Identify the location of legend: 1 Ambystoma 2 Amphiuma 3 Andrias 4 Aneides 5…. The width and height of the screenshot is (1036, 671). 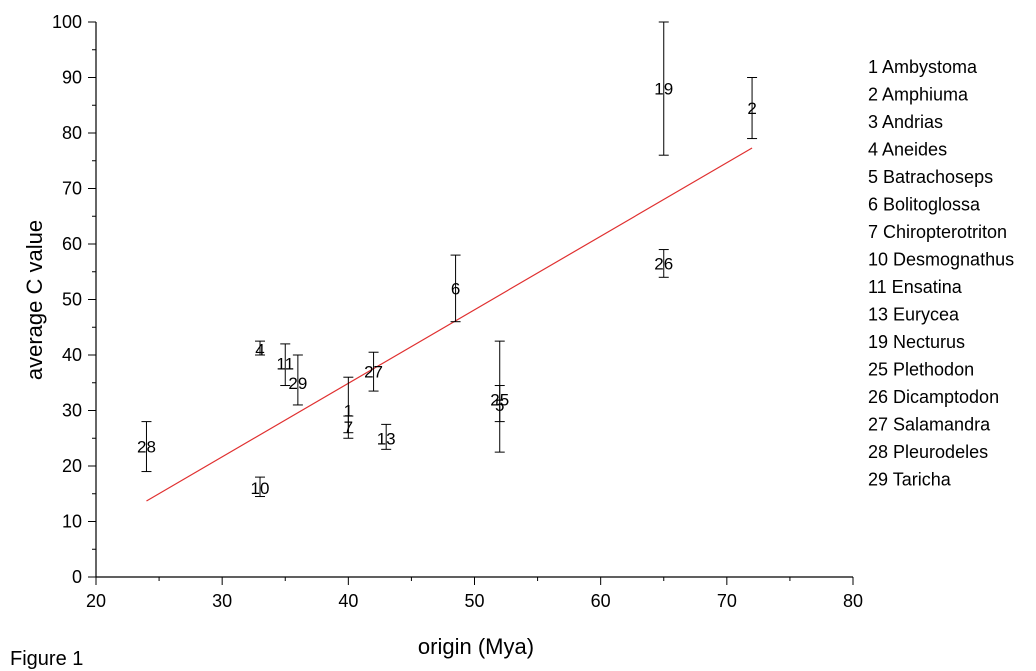
(941, 273).